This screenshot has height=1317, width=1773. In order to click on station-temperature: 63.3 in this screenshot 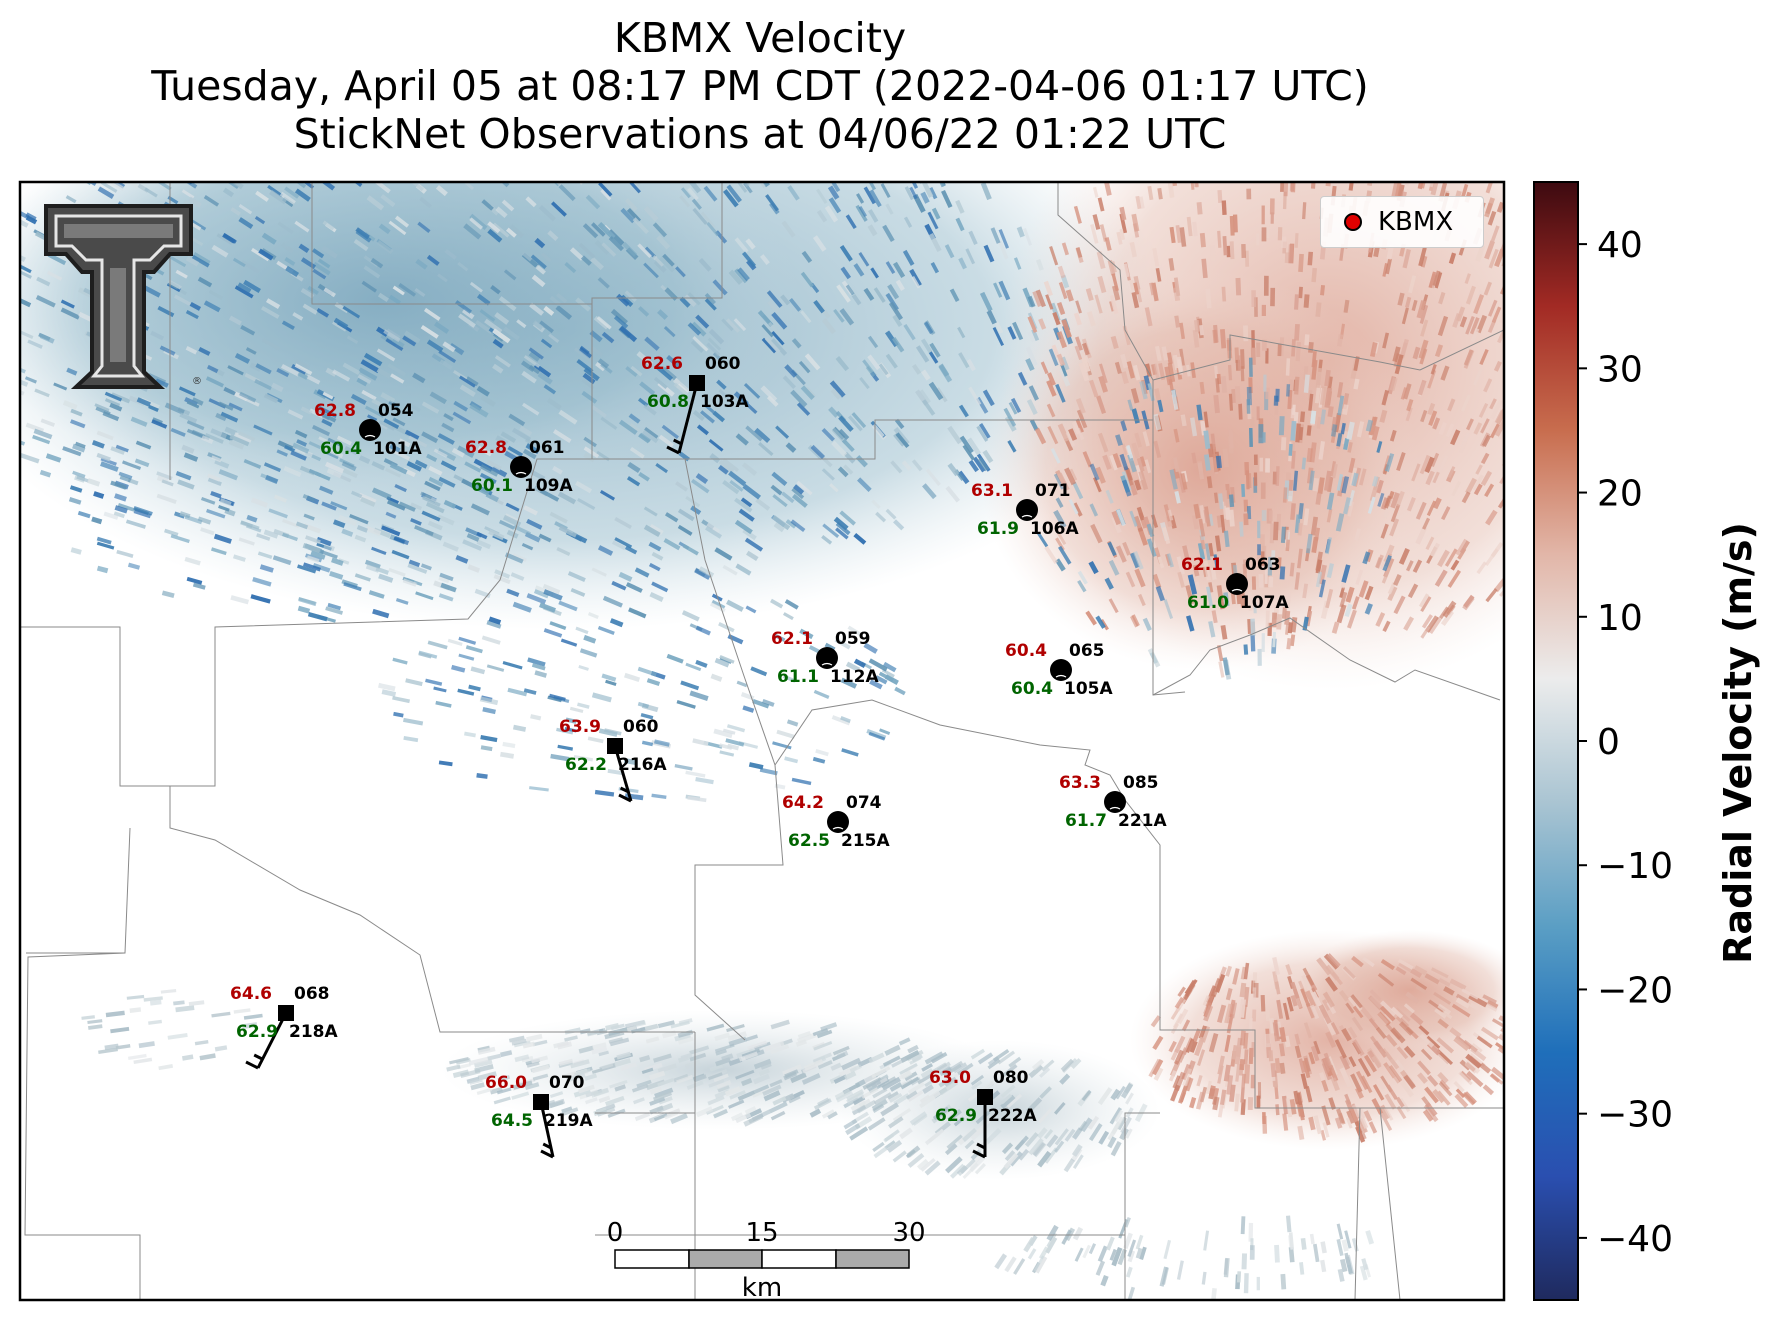, I will do `click(1080, 783)`.